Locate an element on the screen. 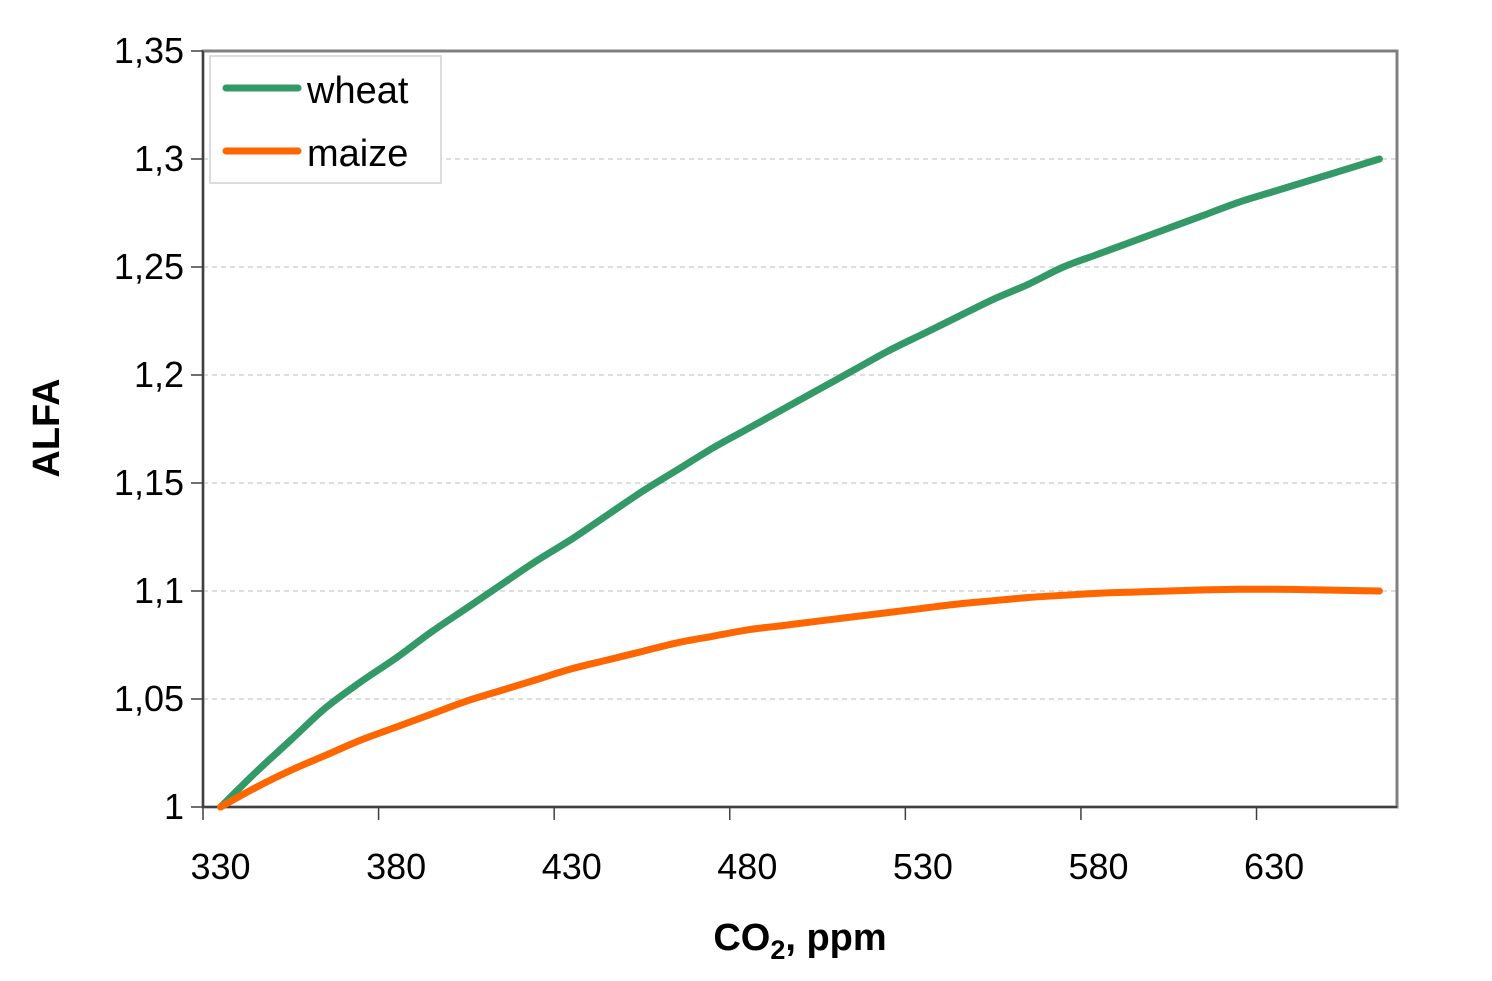  y-tick-label: 1,15 is located at coordinates (149, 482).